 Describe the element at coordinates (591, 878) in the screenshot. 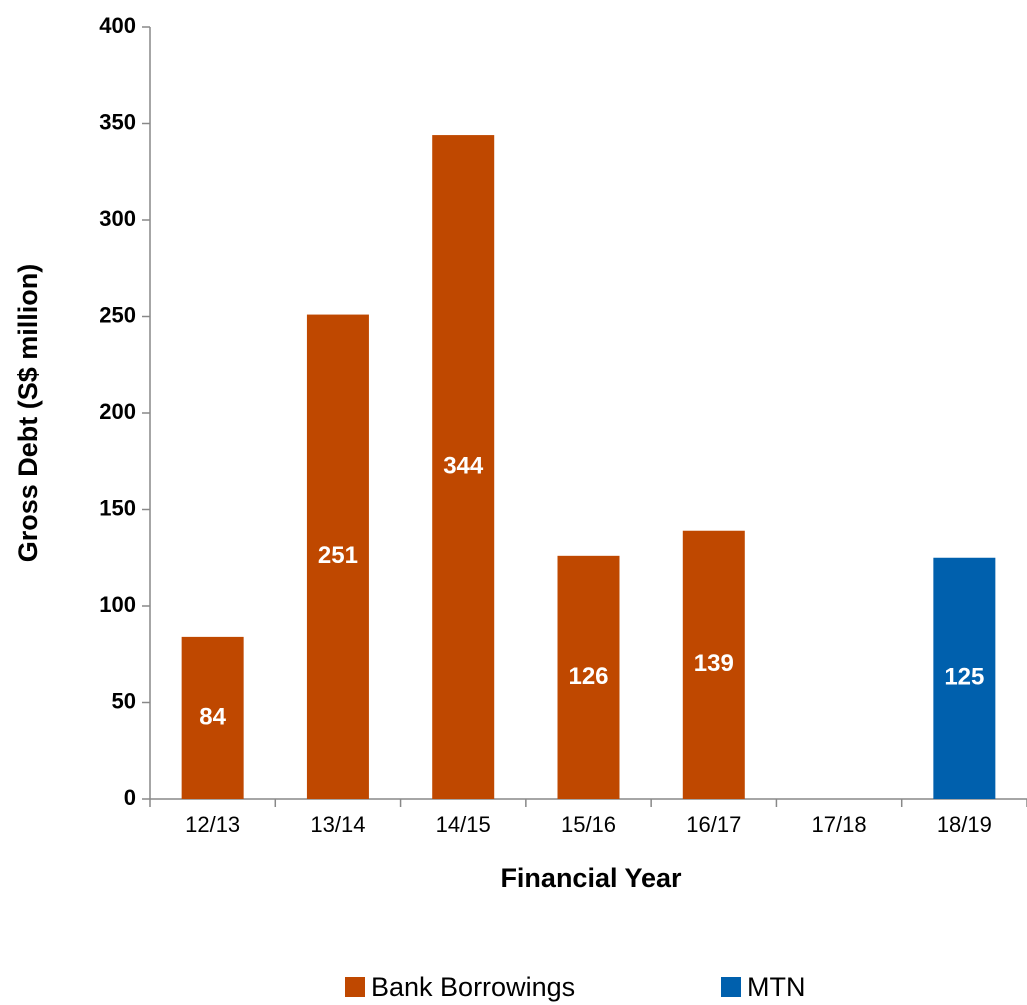

I see `x-axis-title: Financial Year` at that location.